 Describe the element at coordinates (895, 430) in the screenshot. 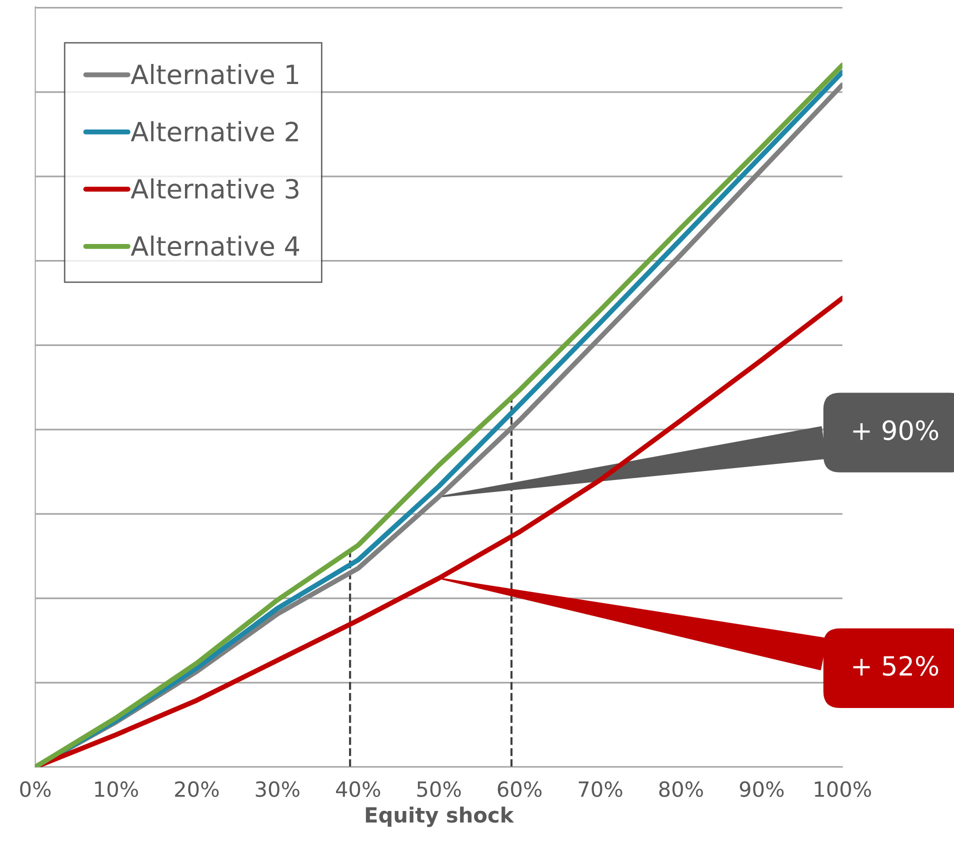

I see `annotation: + 90%` at that location.